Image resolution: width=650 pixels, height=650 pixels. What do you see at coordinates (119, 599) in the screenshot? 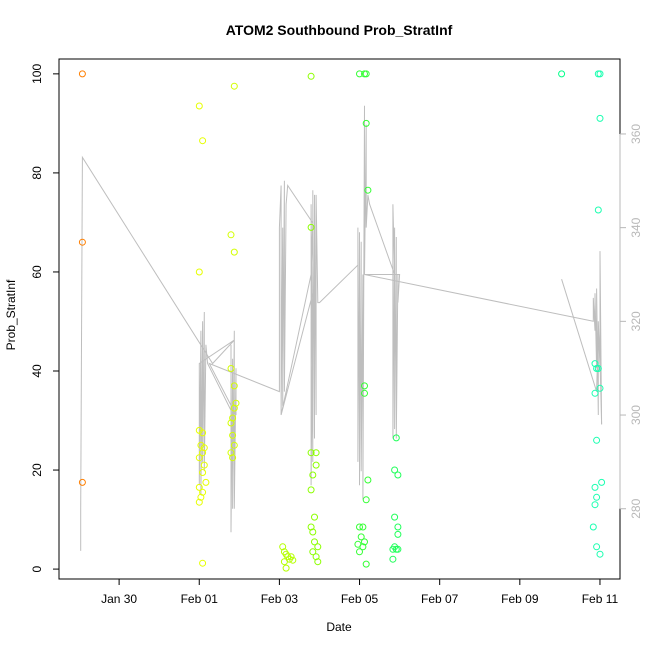
I see `x-tick-label: Jan 30` at bounding box center [119, 599].